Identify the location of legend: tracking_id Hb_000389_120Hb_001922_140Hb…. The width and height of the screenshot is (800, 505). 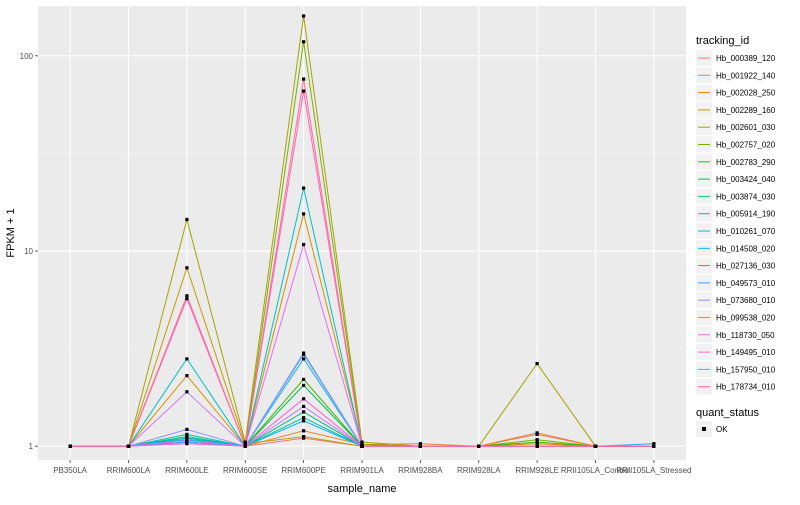
(736, 236).